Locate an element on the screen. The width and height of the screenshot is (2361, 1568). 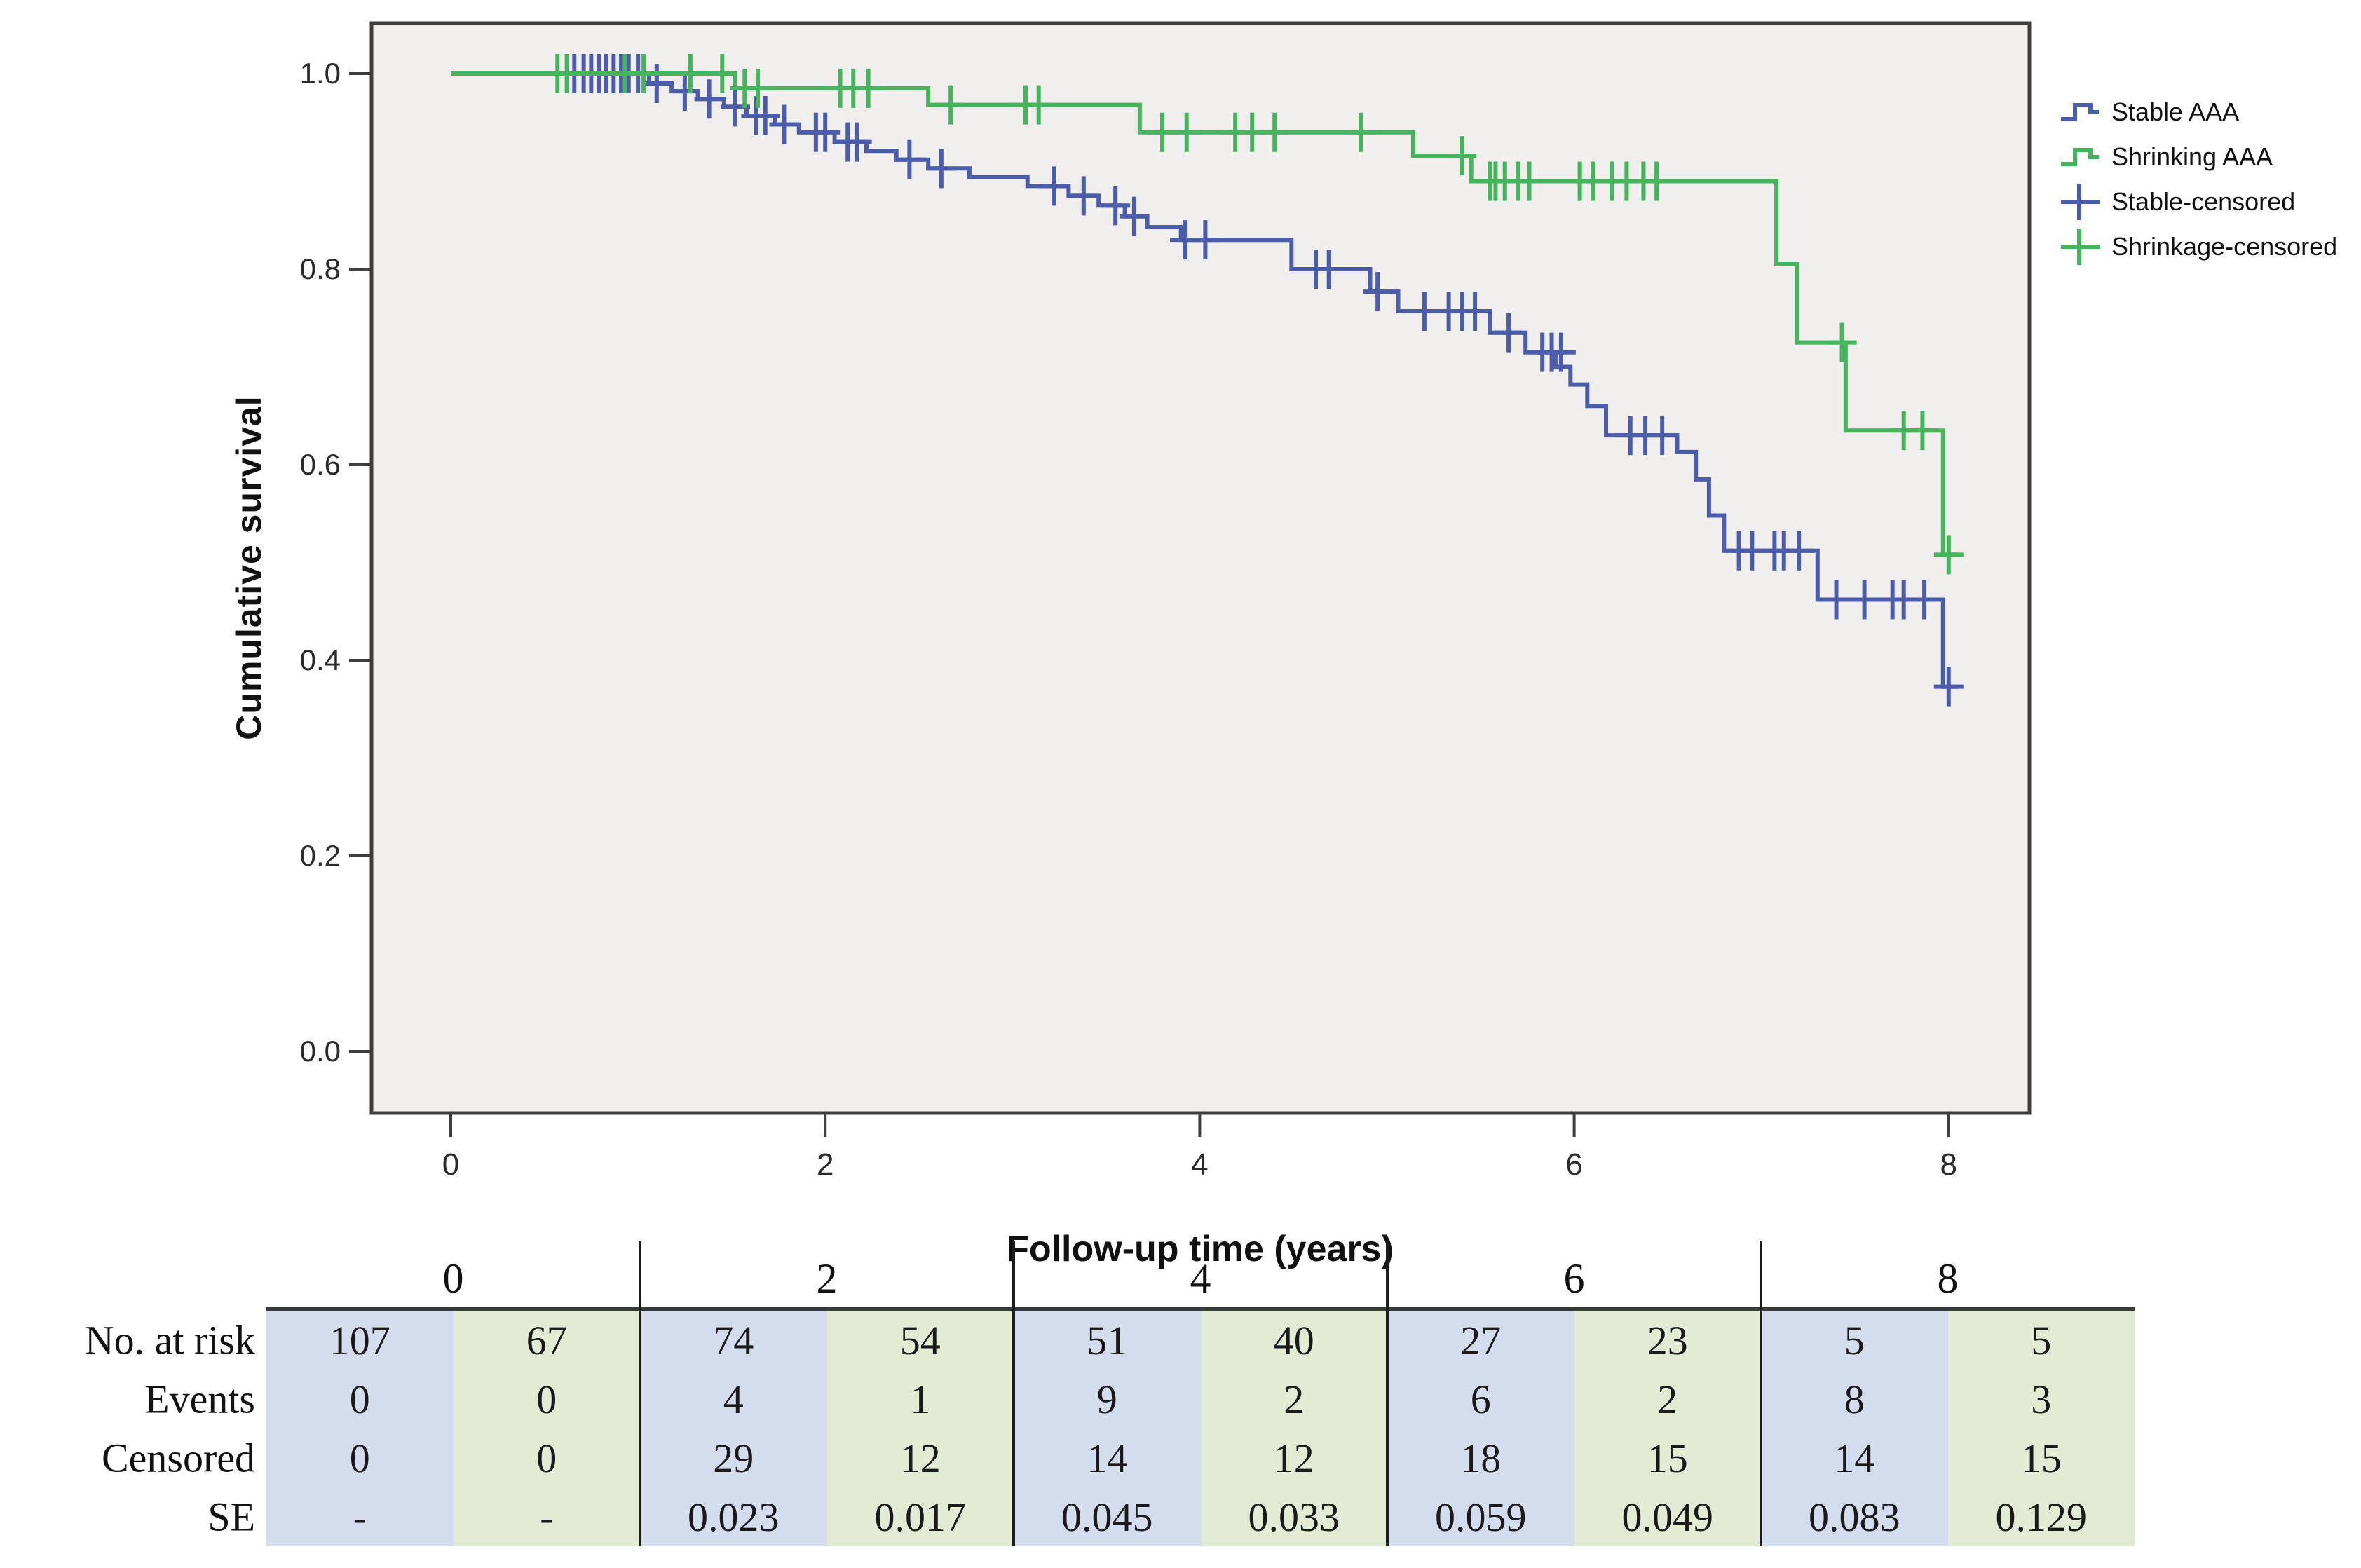
risk-cell: 54 is located at coordinates (920, 1340).